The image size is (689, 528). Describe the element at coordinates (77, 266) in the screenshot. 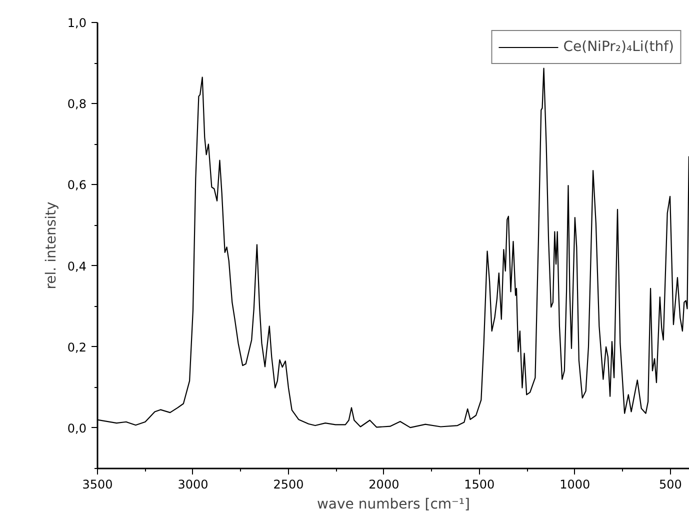

I see `y-tick-label: 0,4` at that location.